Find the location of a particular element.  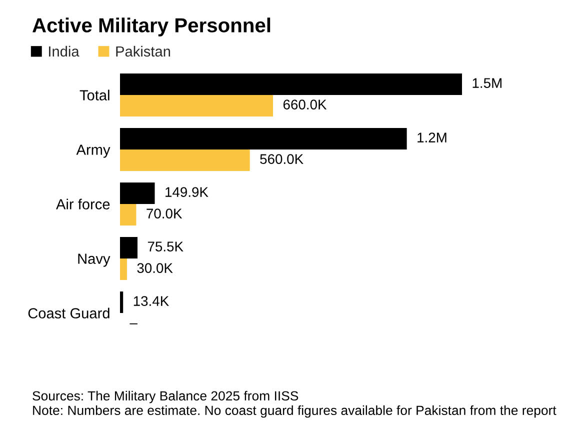

data-label: 660.0K is located at coordinates (305, 105).